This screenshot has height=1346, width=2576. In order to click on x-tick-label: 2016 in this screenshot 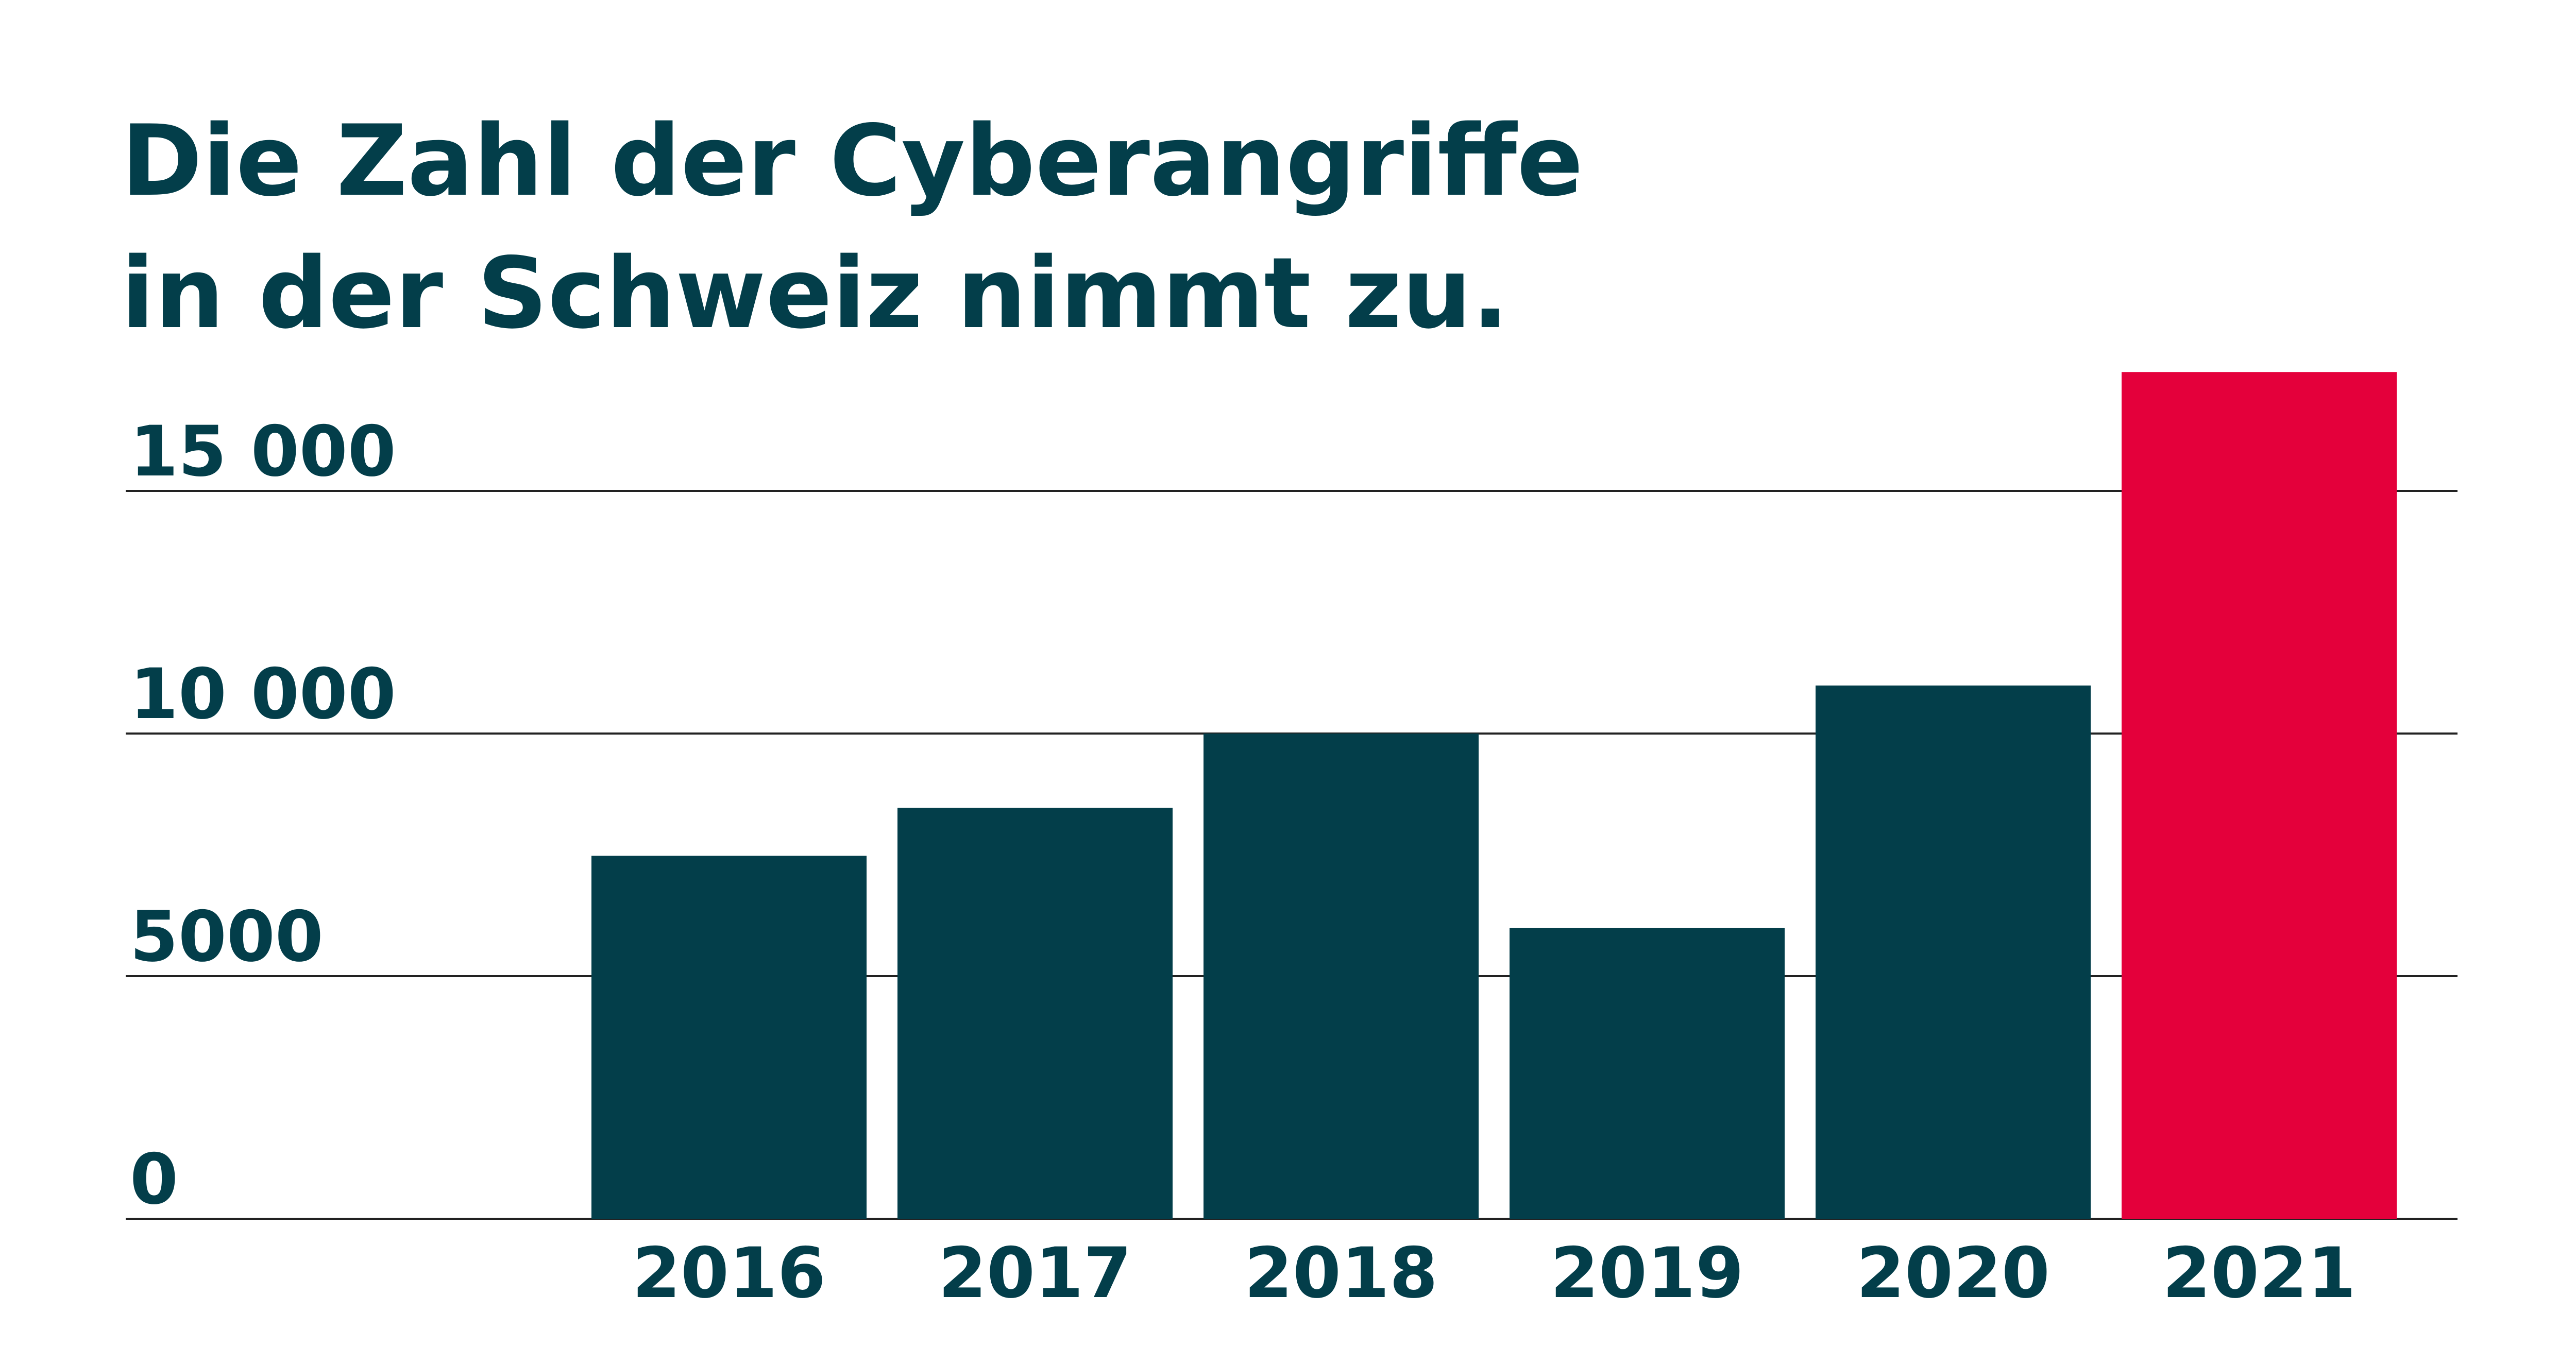, I will do `click(729, 1273)`.